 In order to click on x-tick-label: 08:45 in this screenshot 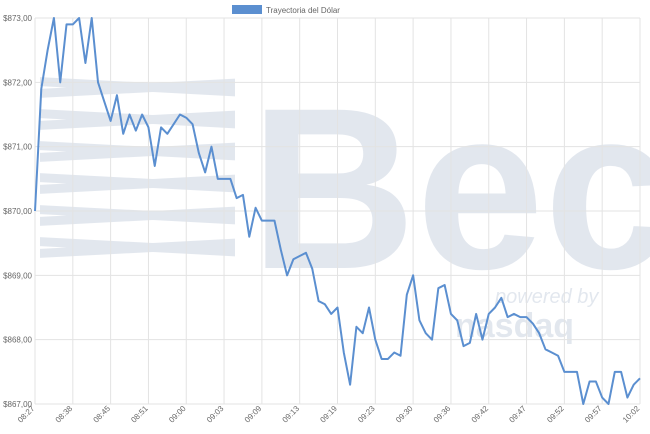, I will do `click(102, 414)`.